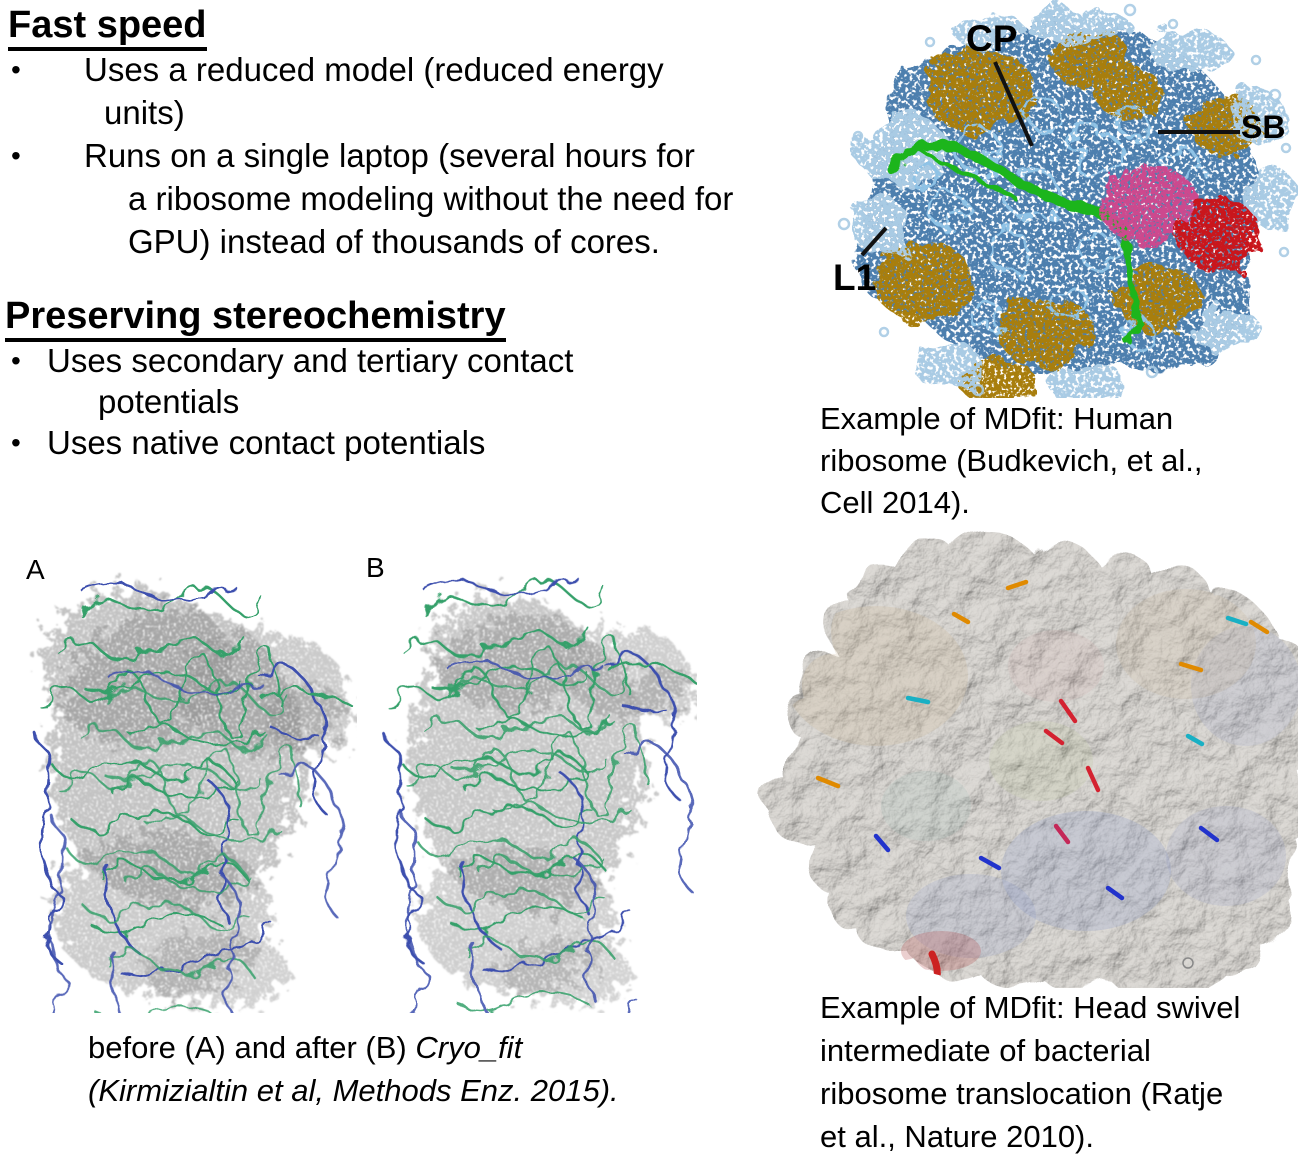 Image resolution: width=1298 pixels, height=1164 pixels. Describe the element at coordinates (957, 1136) in the screenshot. I see `caption-line: et al., Nature 2010).` at that location.